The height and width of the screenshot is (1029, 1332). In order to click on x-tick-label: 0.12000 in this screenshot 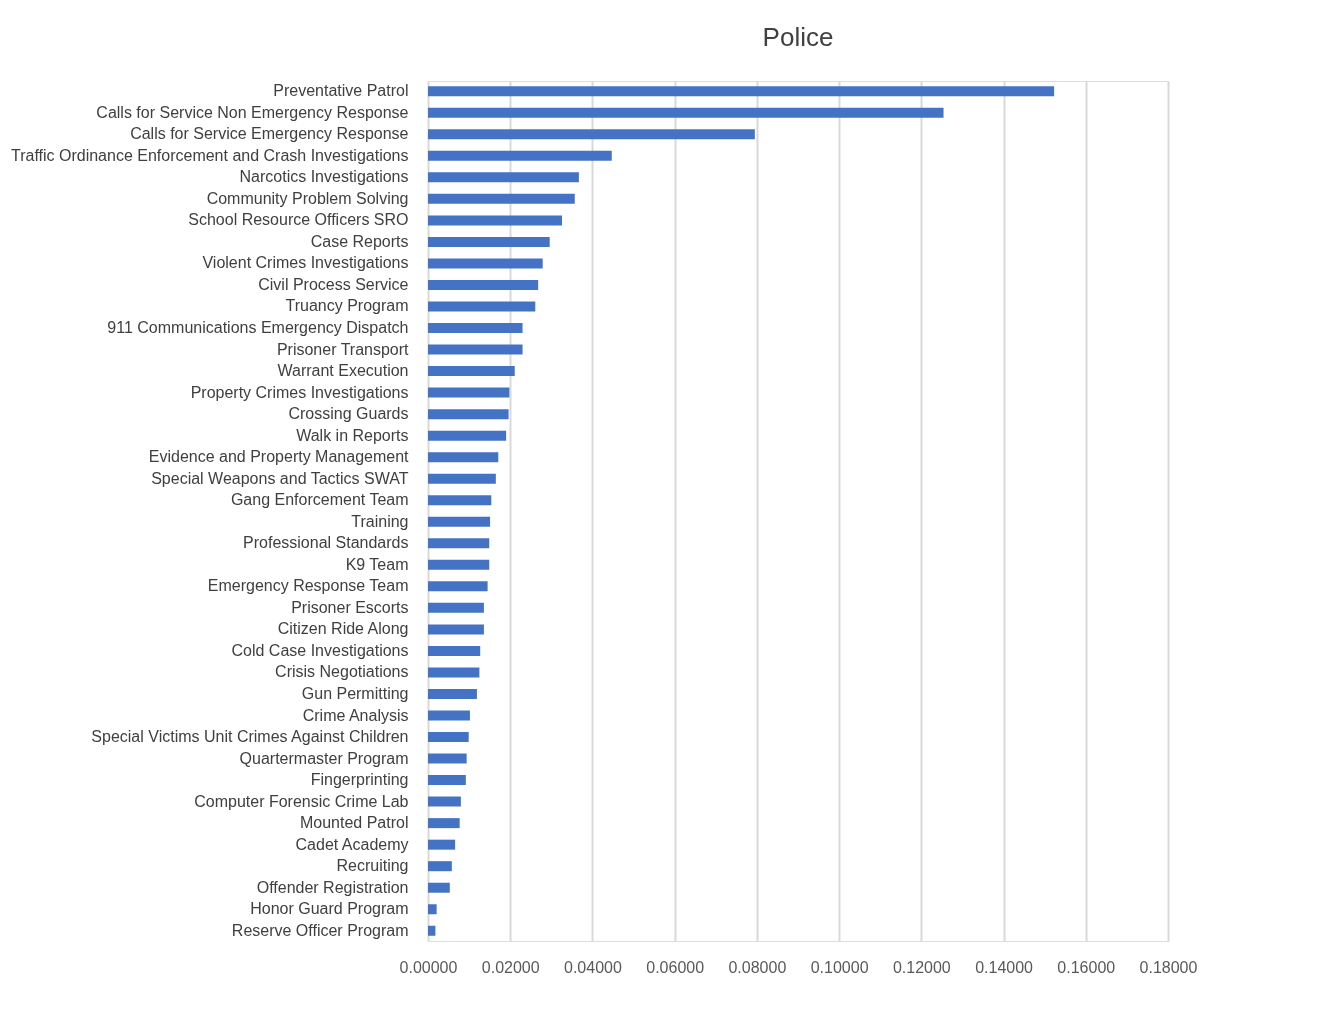, I will do `click(921, 967)`.